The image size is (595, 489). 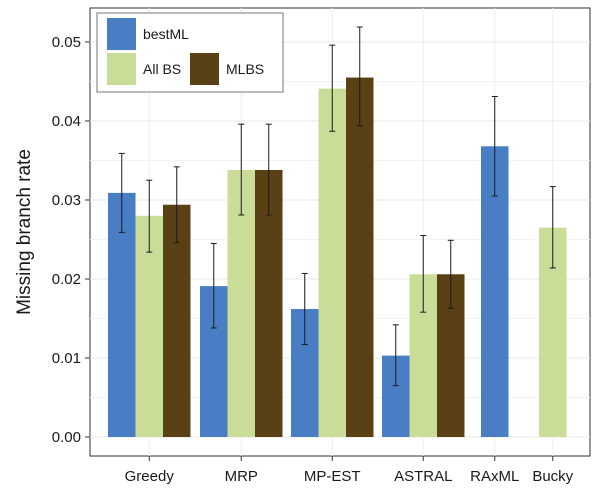 I want to click on x-axis: Greedy MRP MP-EST ASTRAL RAxML Bucky, so click(x=349, y=470).